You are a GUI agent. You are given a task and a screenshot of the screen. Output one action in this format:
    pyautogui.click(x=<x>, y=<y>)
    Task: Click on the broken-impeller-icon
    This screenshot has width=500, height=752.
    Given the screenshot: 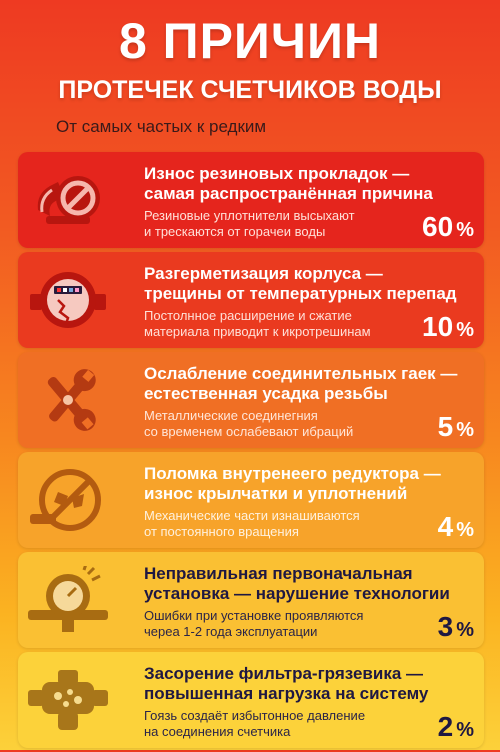 What is the action you would take?
    pyautogui.click(x=68, y=500)
    